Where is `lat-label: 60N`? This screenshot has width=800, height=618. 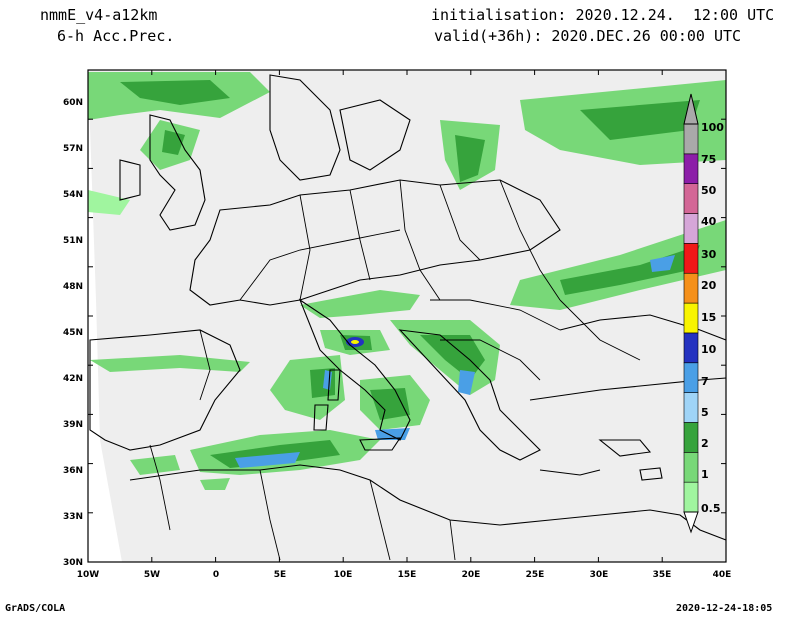 lat-label: 60N is located at coordinates (73, 103).